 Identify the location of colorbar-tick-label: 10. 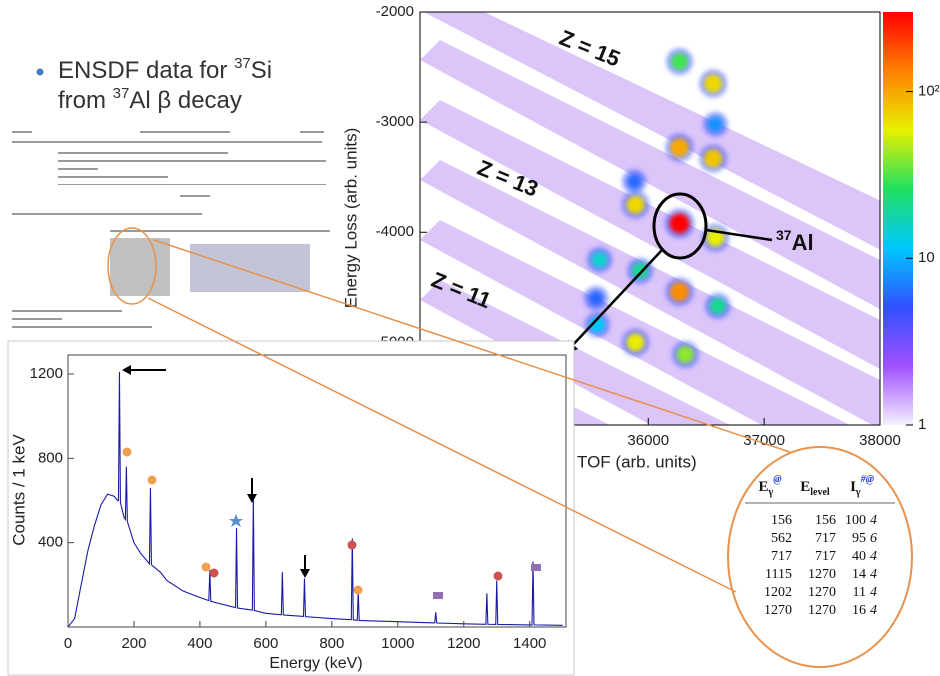
(926, 257).